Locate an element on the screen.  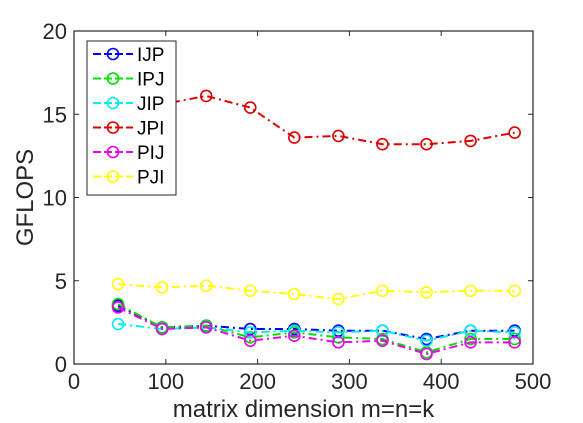
y-tick-label: 0 is located at coordinates (61, 364).